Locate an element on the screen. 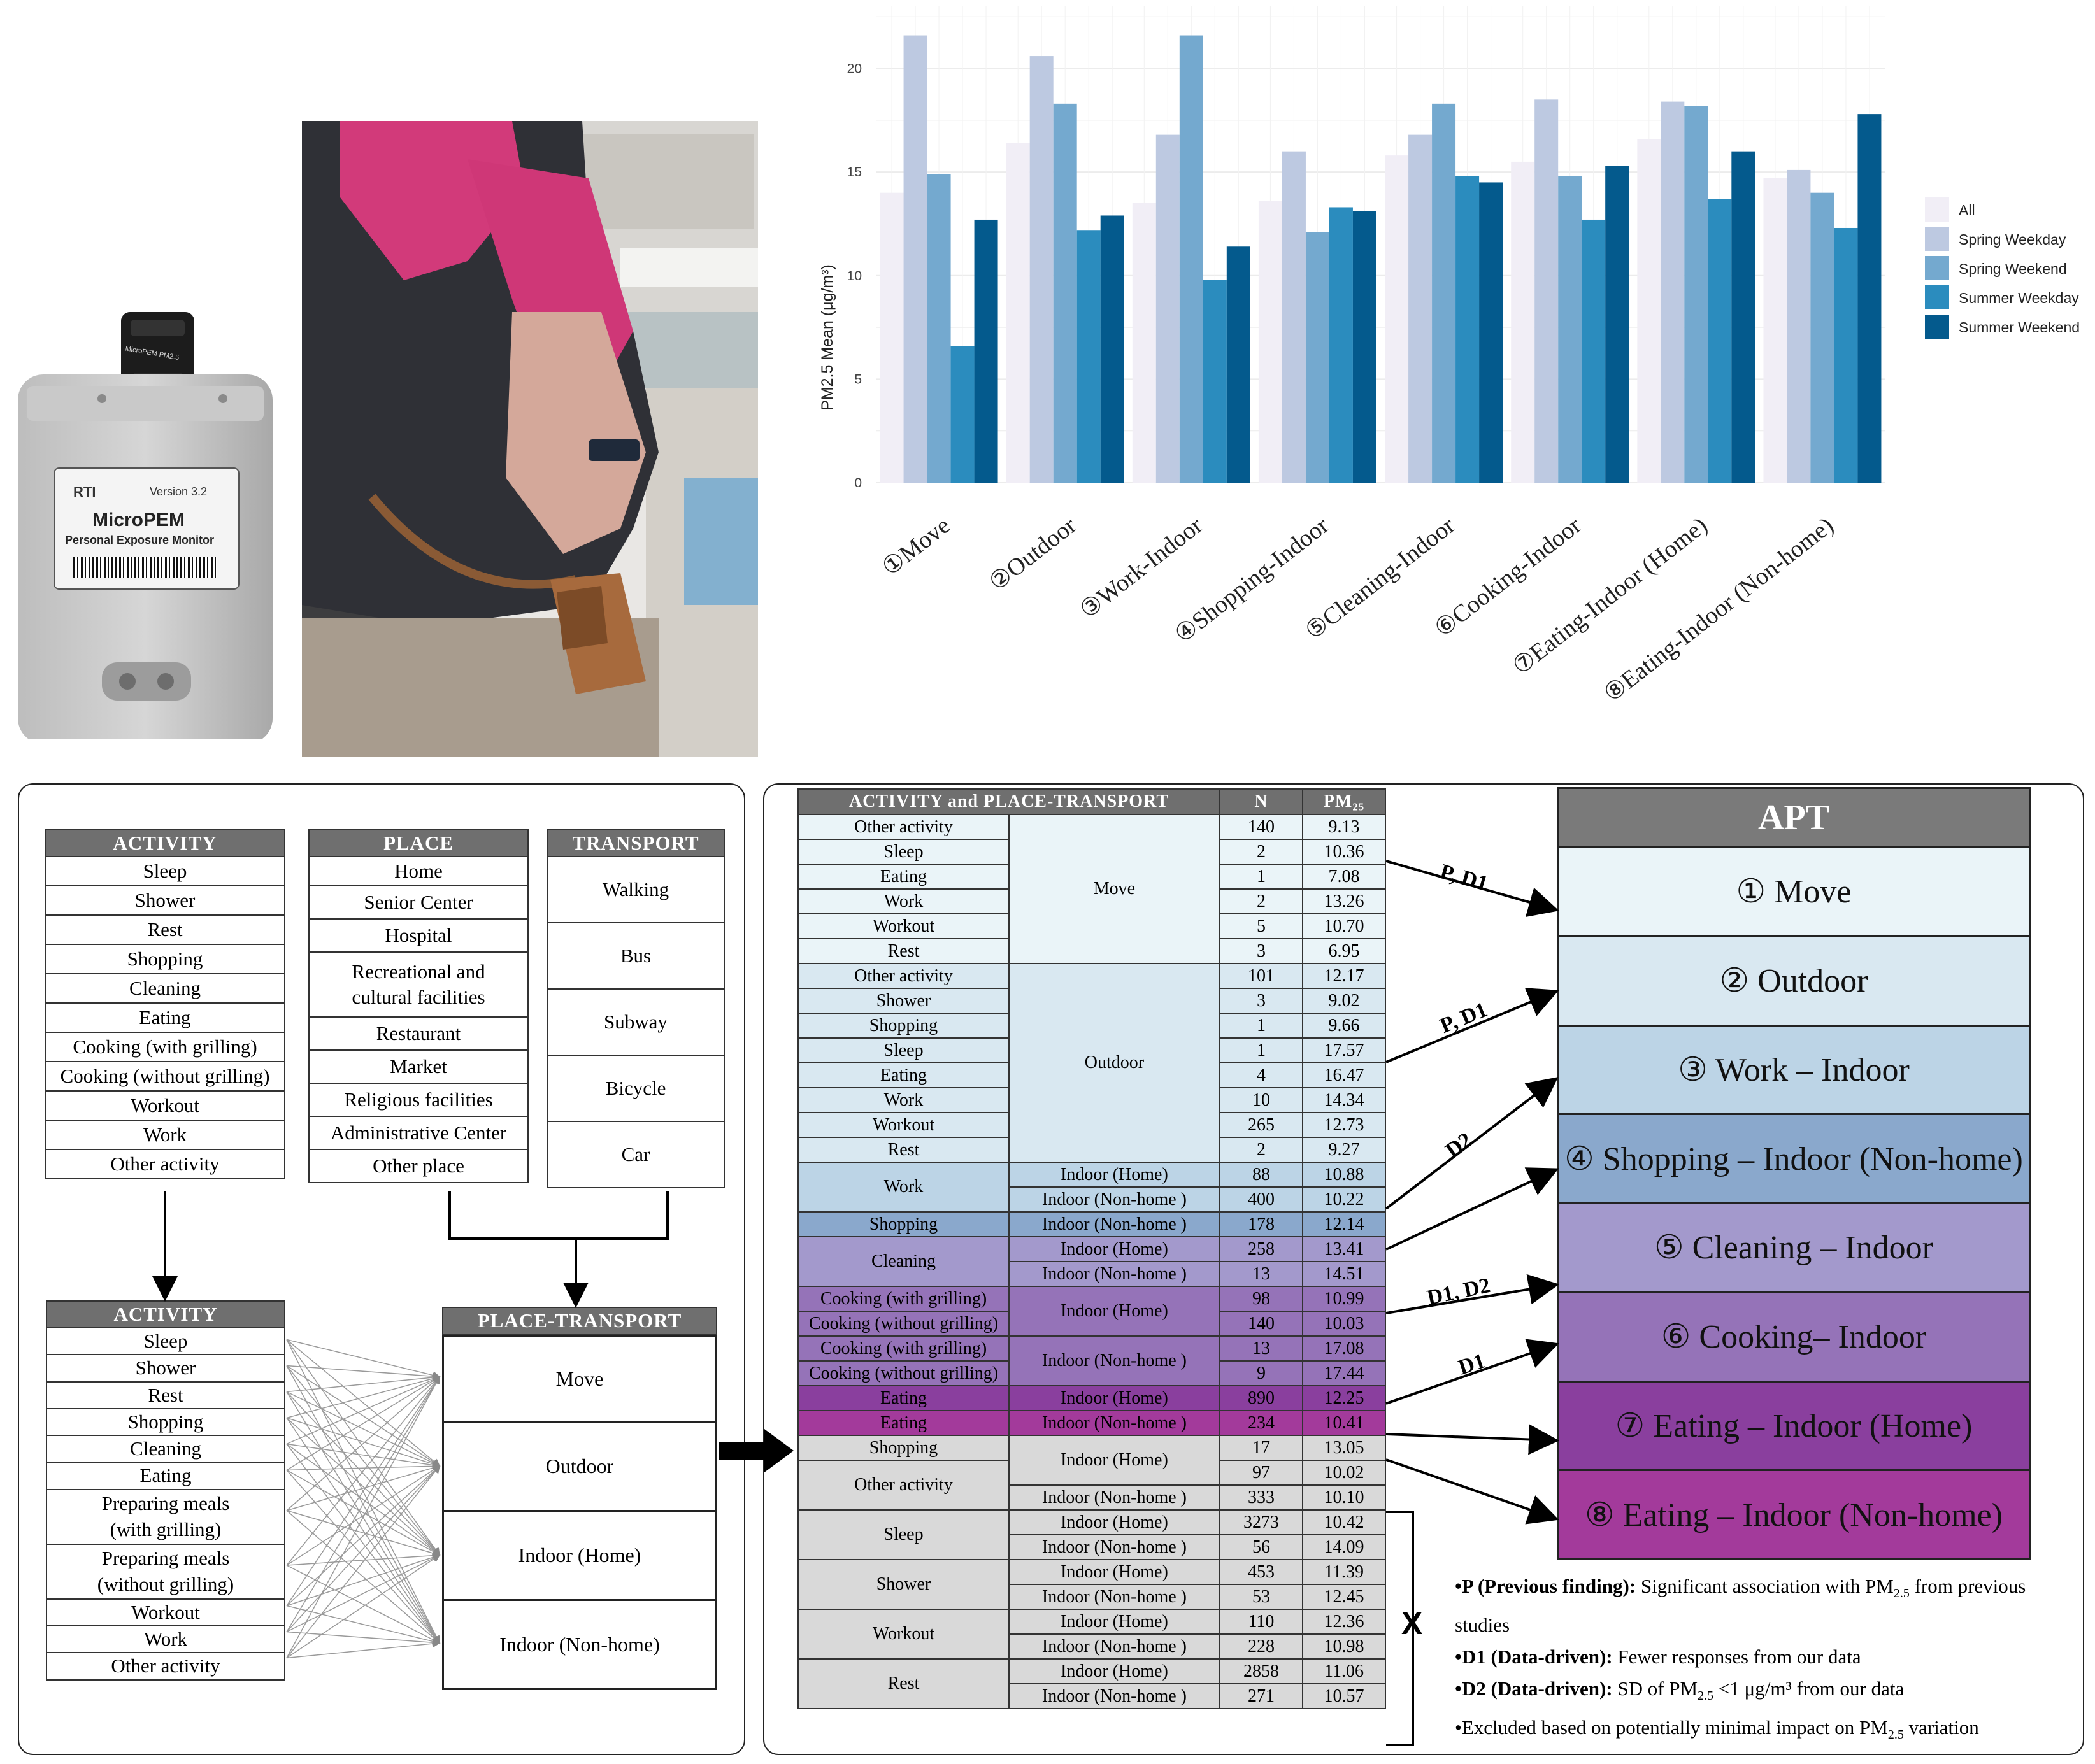 This screenshot has width=2095, height=1764. mapping-header-1: N is located at coordinates (1261, 801).